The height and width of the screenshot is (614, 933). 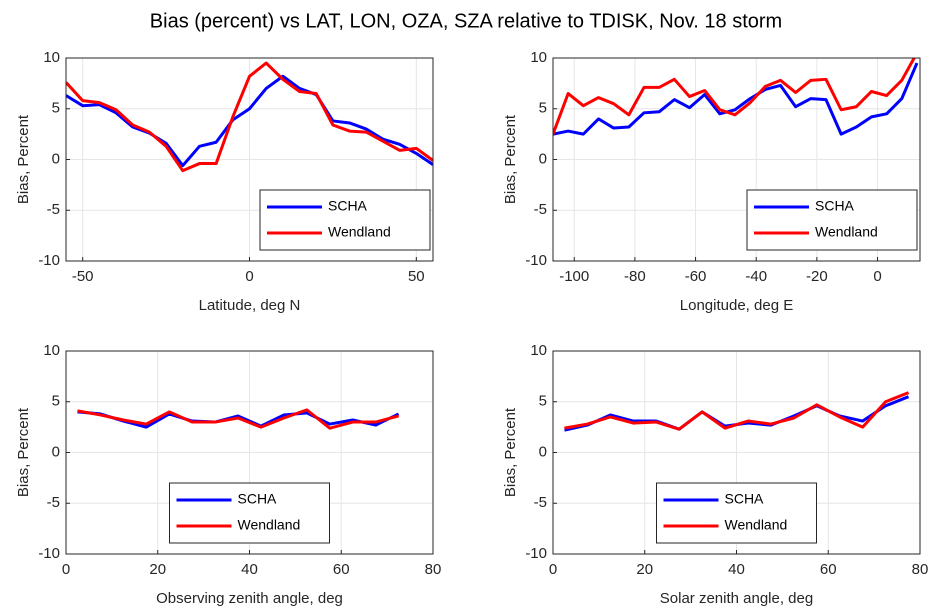 I want to click on x-tick-label: -80, so click(x=635, y=276).